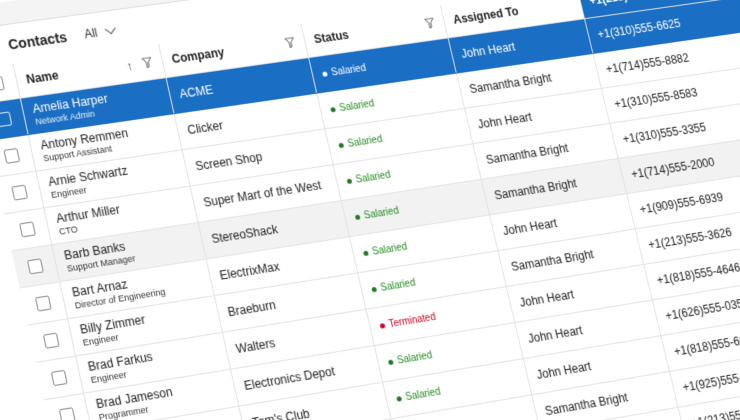  Describe the element at coordinates (255, 346) in the screenshot. I see `company-value: Walters` at that location.